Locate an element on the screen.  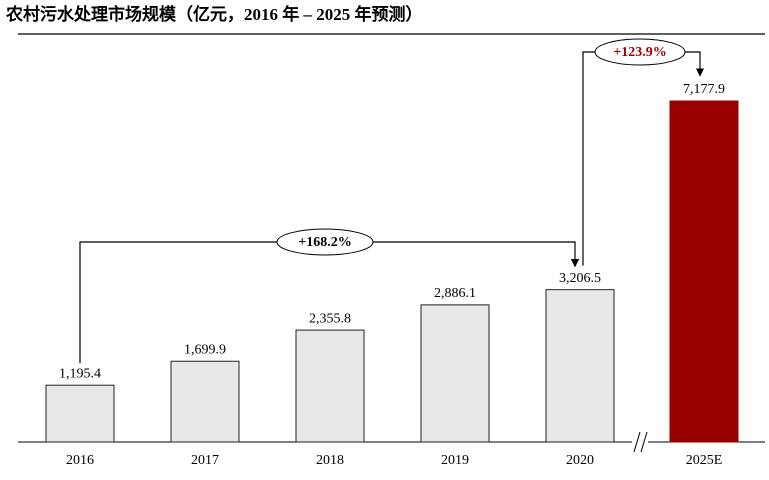
value-label: 2,886.1 is located at coordinates (455, 293).